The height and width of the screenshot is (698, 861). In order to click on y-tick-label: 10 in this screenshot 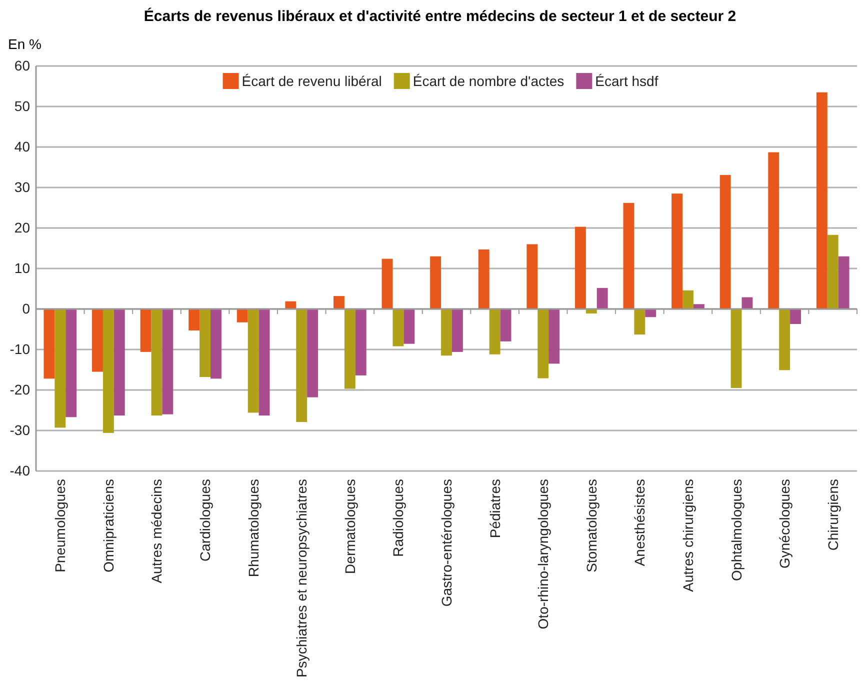, I will do `click(22, 268)`.